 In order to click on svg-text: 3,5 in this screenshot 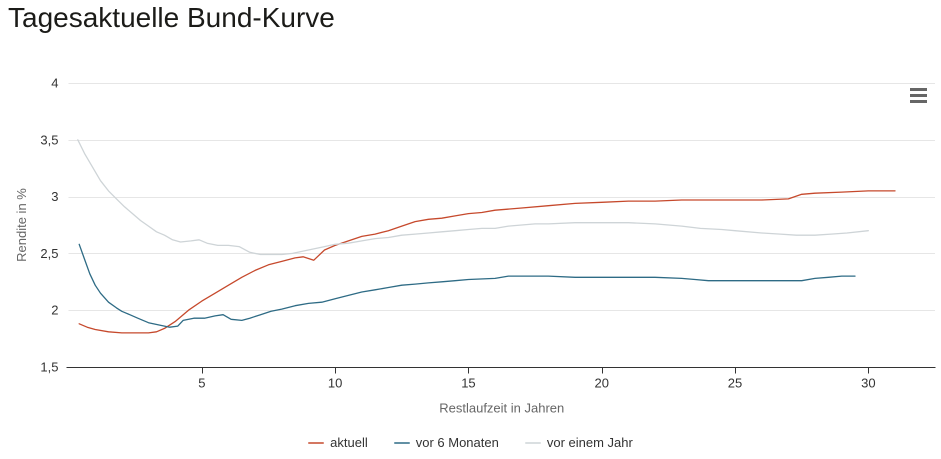, I will do `click(49, 139)`.